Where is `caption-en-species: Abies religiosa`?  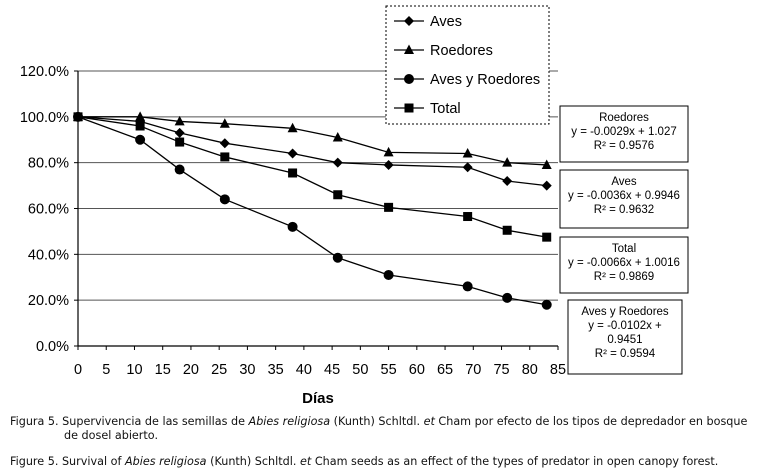
caption-en-species: Abies religiosa is located at coordinates (165, 461).